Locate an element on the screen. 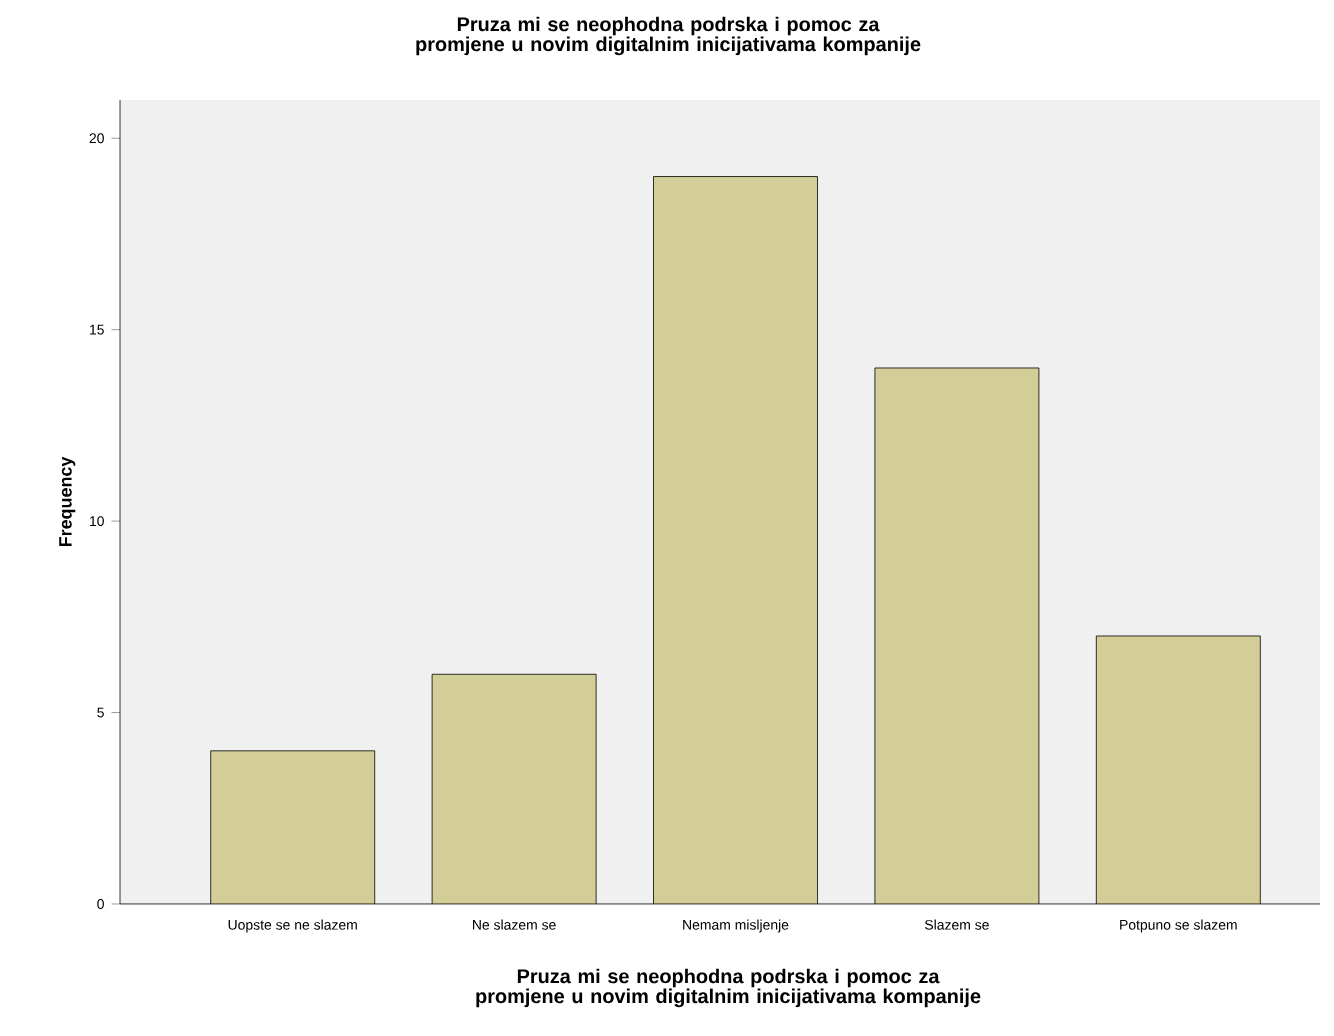 The height and width of the screenshot is (1036, 1334). chart-title: Pruza mi se neophodna podrska i pomoc za promjene u novim digitalnim inicijativama kompanije is located at coordinates (668, 36).